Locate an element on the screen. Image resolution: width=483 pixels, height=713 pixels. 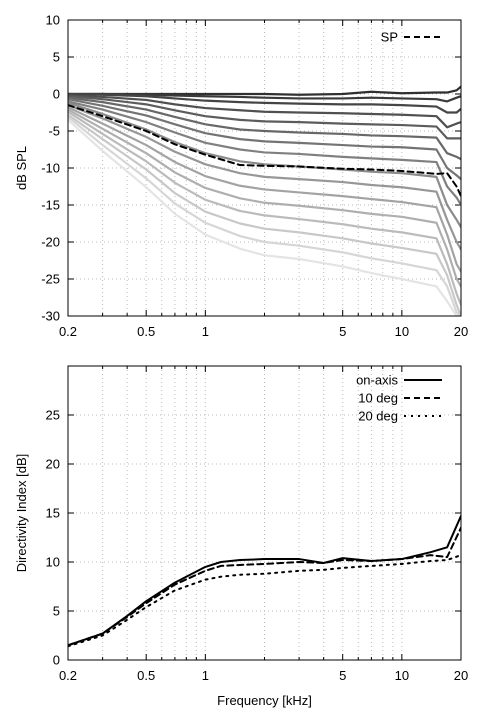
response-6-series-line is located at coordinates (264, 128).